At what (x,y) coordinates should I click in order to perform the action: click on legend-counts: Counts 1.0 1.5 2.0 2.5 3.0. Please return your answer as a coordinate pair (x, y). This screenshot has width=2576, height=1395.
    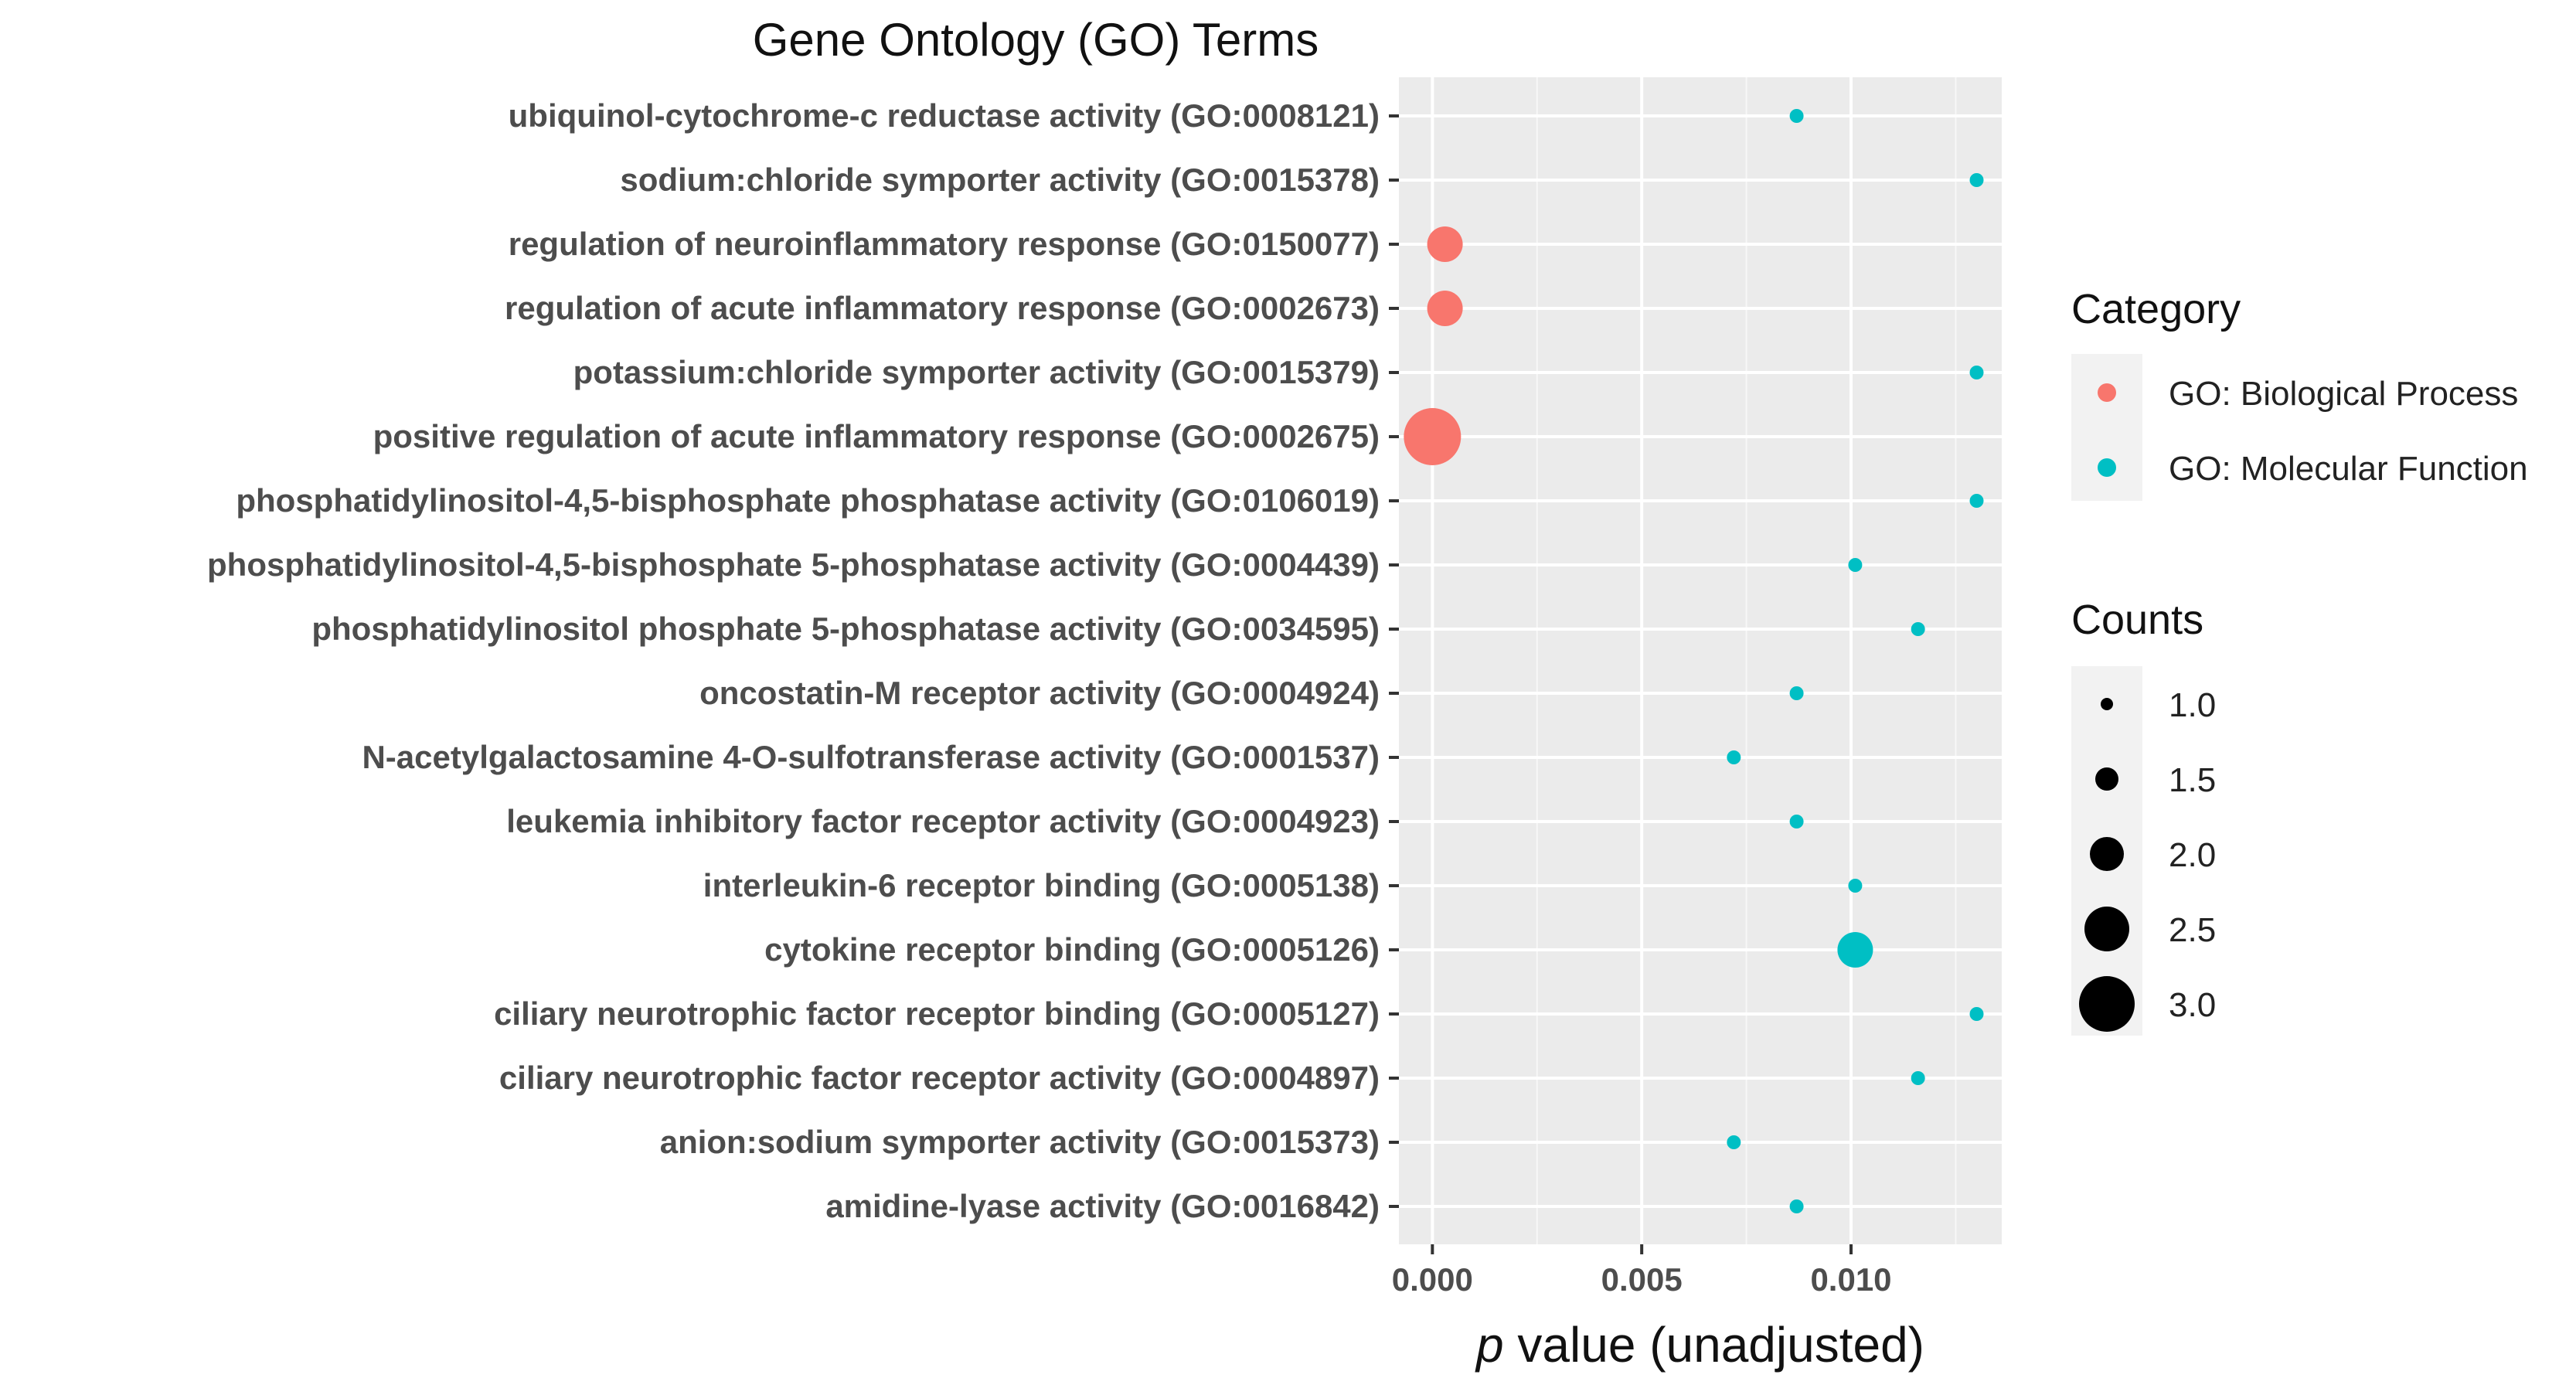
    Looking at the image, I should click on (2143, 817).